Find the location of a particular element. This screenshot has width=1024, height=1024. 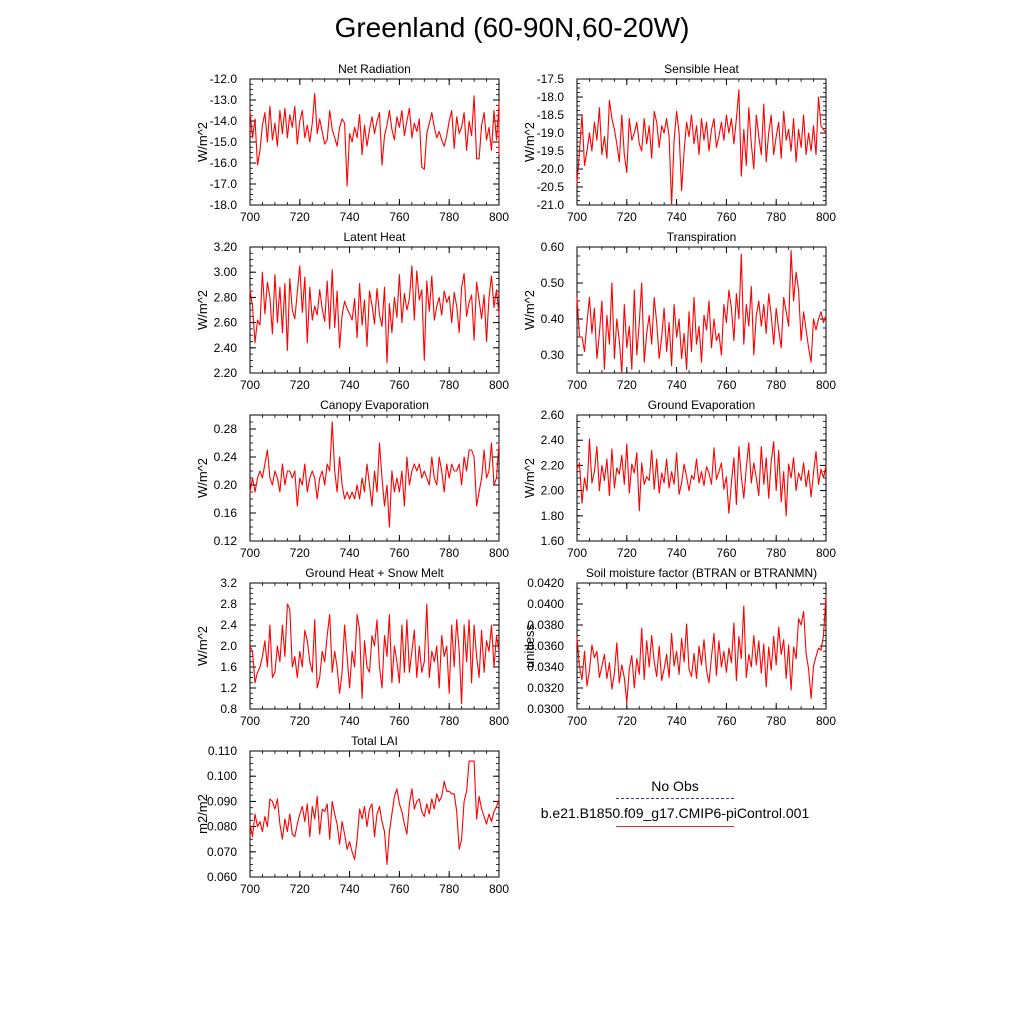

y-tick-label: 0.110 is located at coordinates (222, 751).